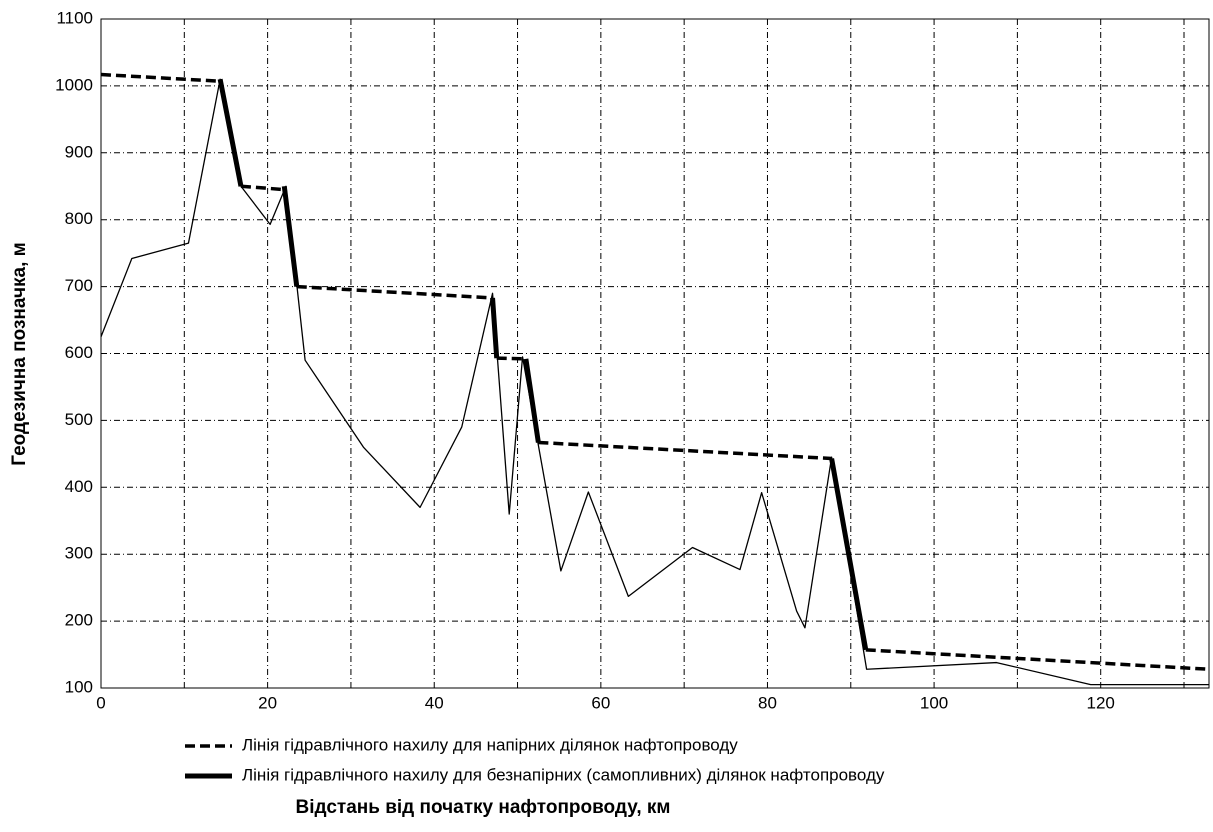 This screenshot has width=1213, height=832. Describe the element at coordinates (79, 686) in the screenshot. I see `y-tick-label: 100` at that location.